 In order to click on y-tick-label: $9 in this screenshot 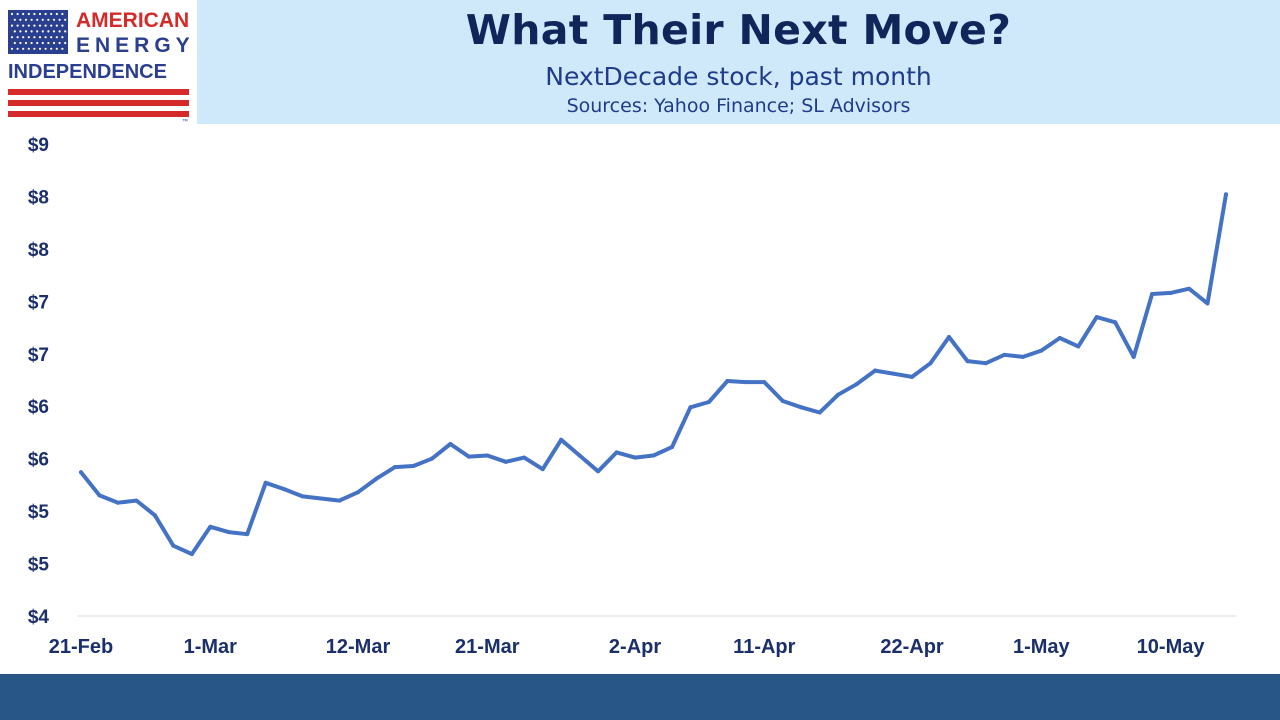, I will do `click(38, 145)`.